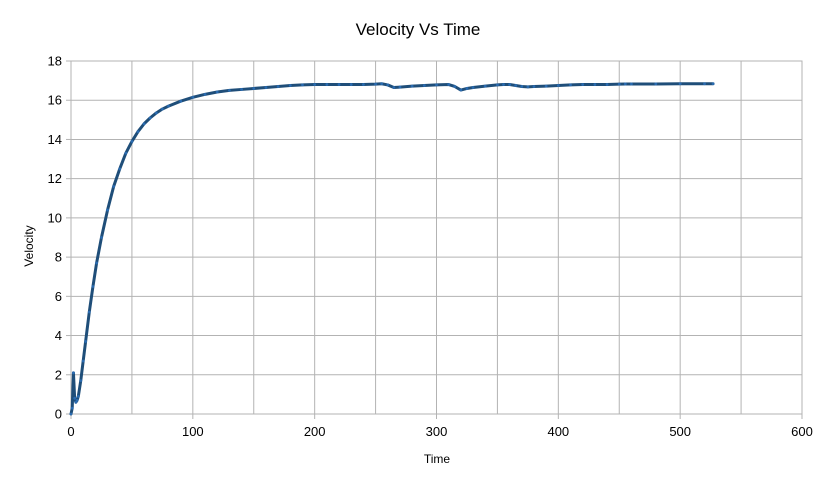 The image size is (837, 491). I want to click on x-tick-label: 0, so click(70, 431).